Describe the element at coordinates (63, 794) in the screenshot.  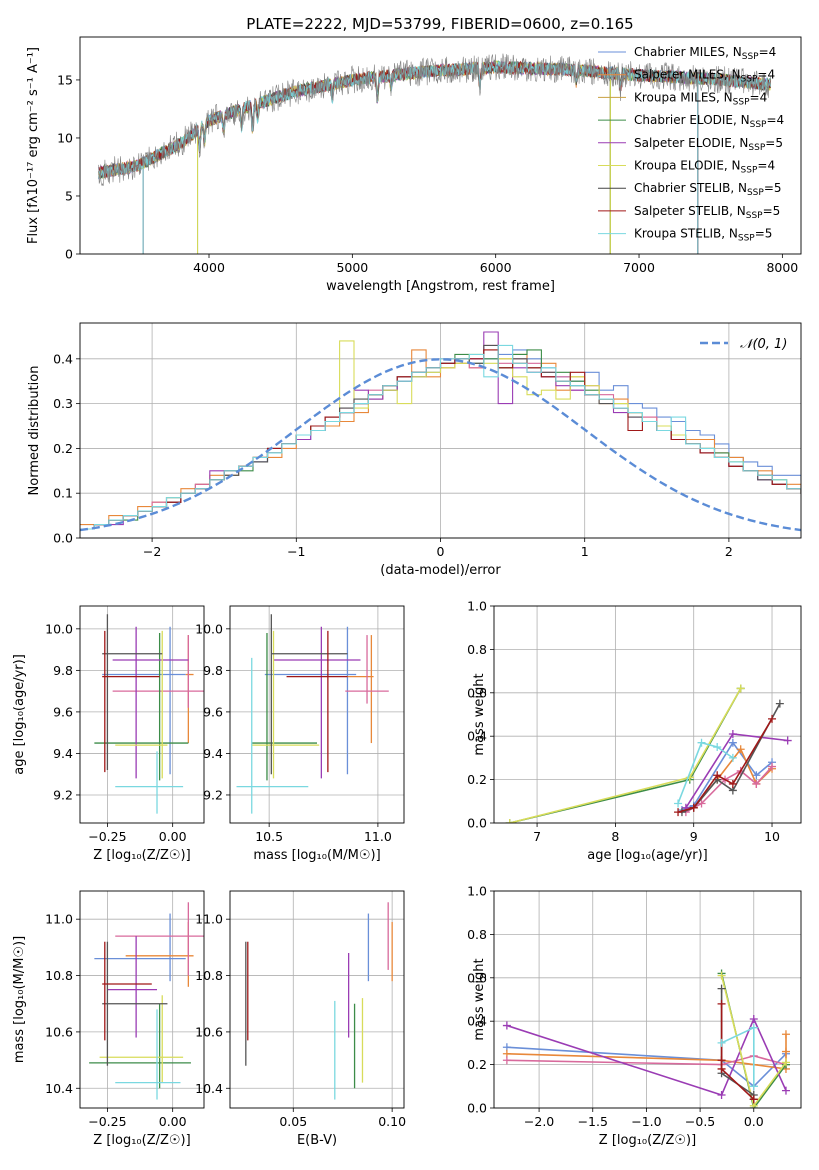
I see `y-tick-label: 9.2` at that location.